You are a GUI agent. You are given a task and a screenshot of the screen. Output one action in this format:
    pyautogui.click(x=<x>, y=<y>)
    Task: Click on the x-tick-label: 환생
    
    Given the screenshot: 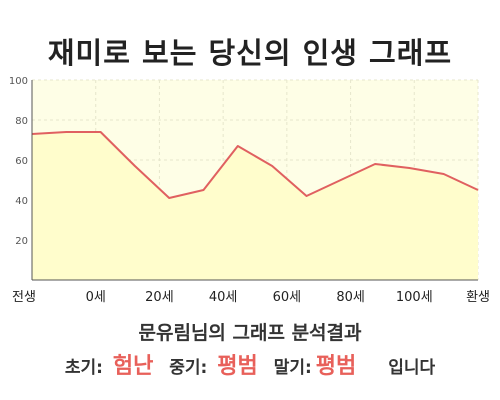 What is the action you would take?
    pyautogui.click(x=478, y=297)
    